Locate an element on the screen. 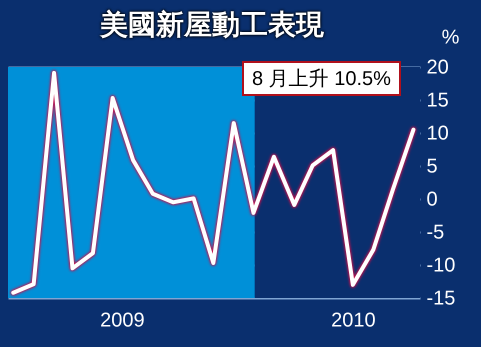  y-tick-label: 15 is located at coordinates (437, 101).